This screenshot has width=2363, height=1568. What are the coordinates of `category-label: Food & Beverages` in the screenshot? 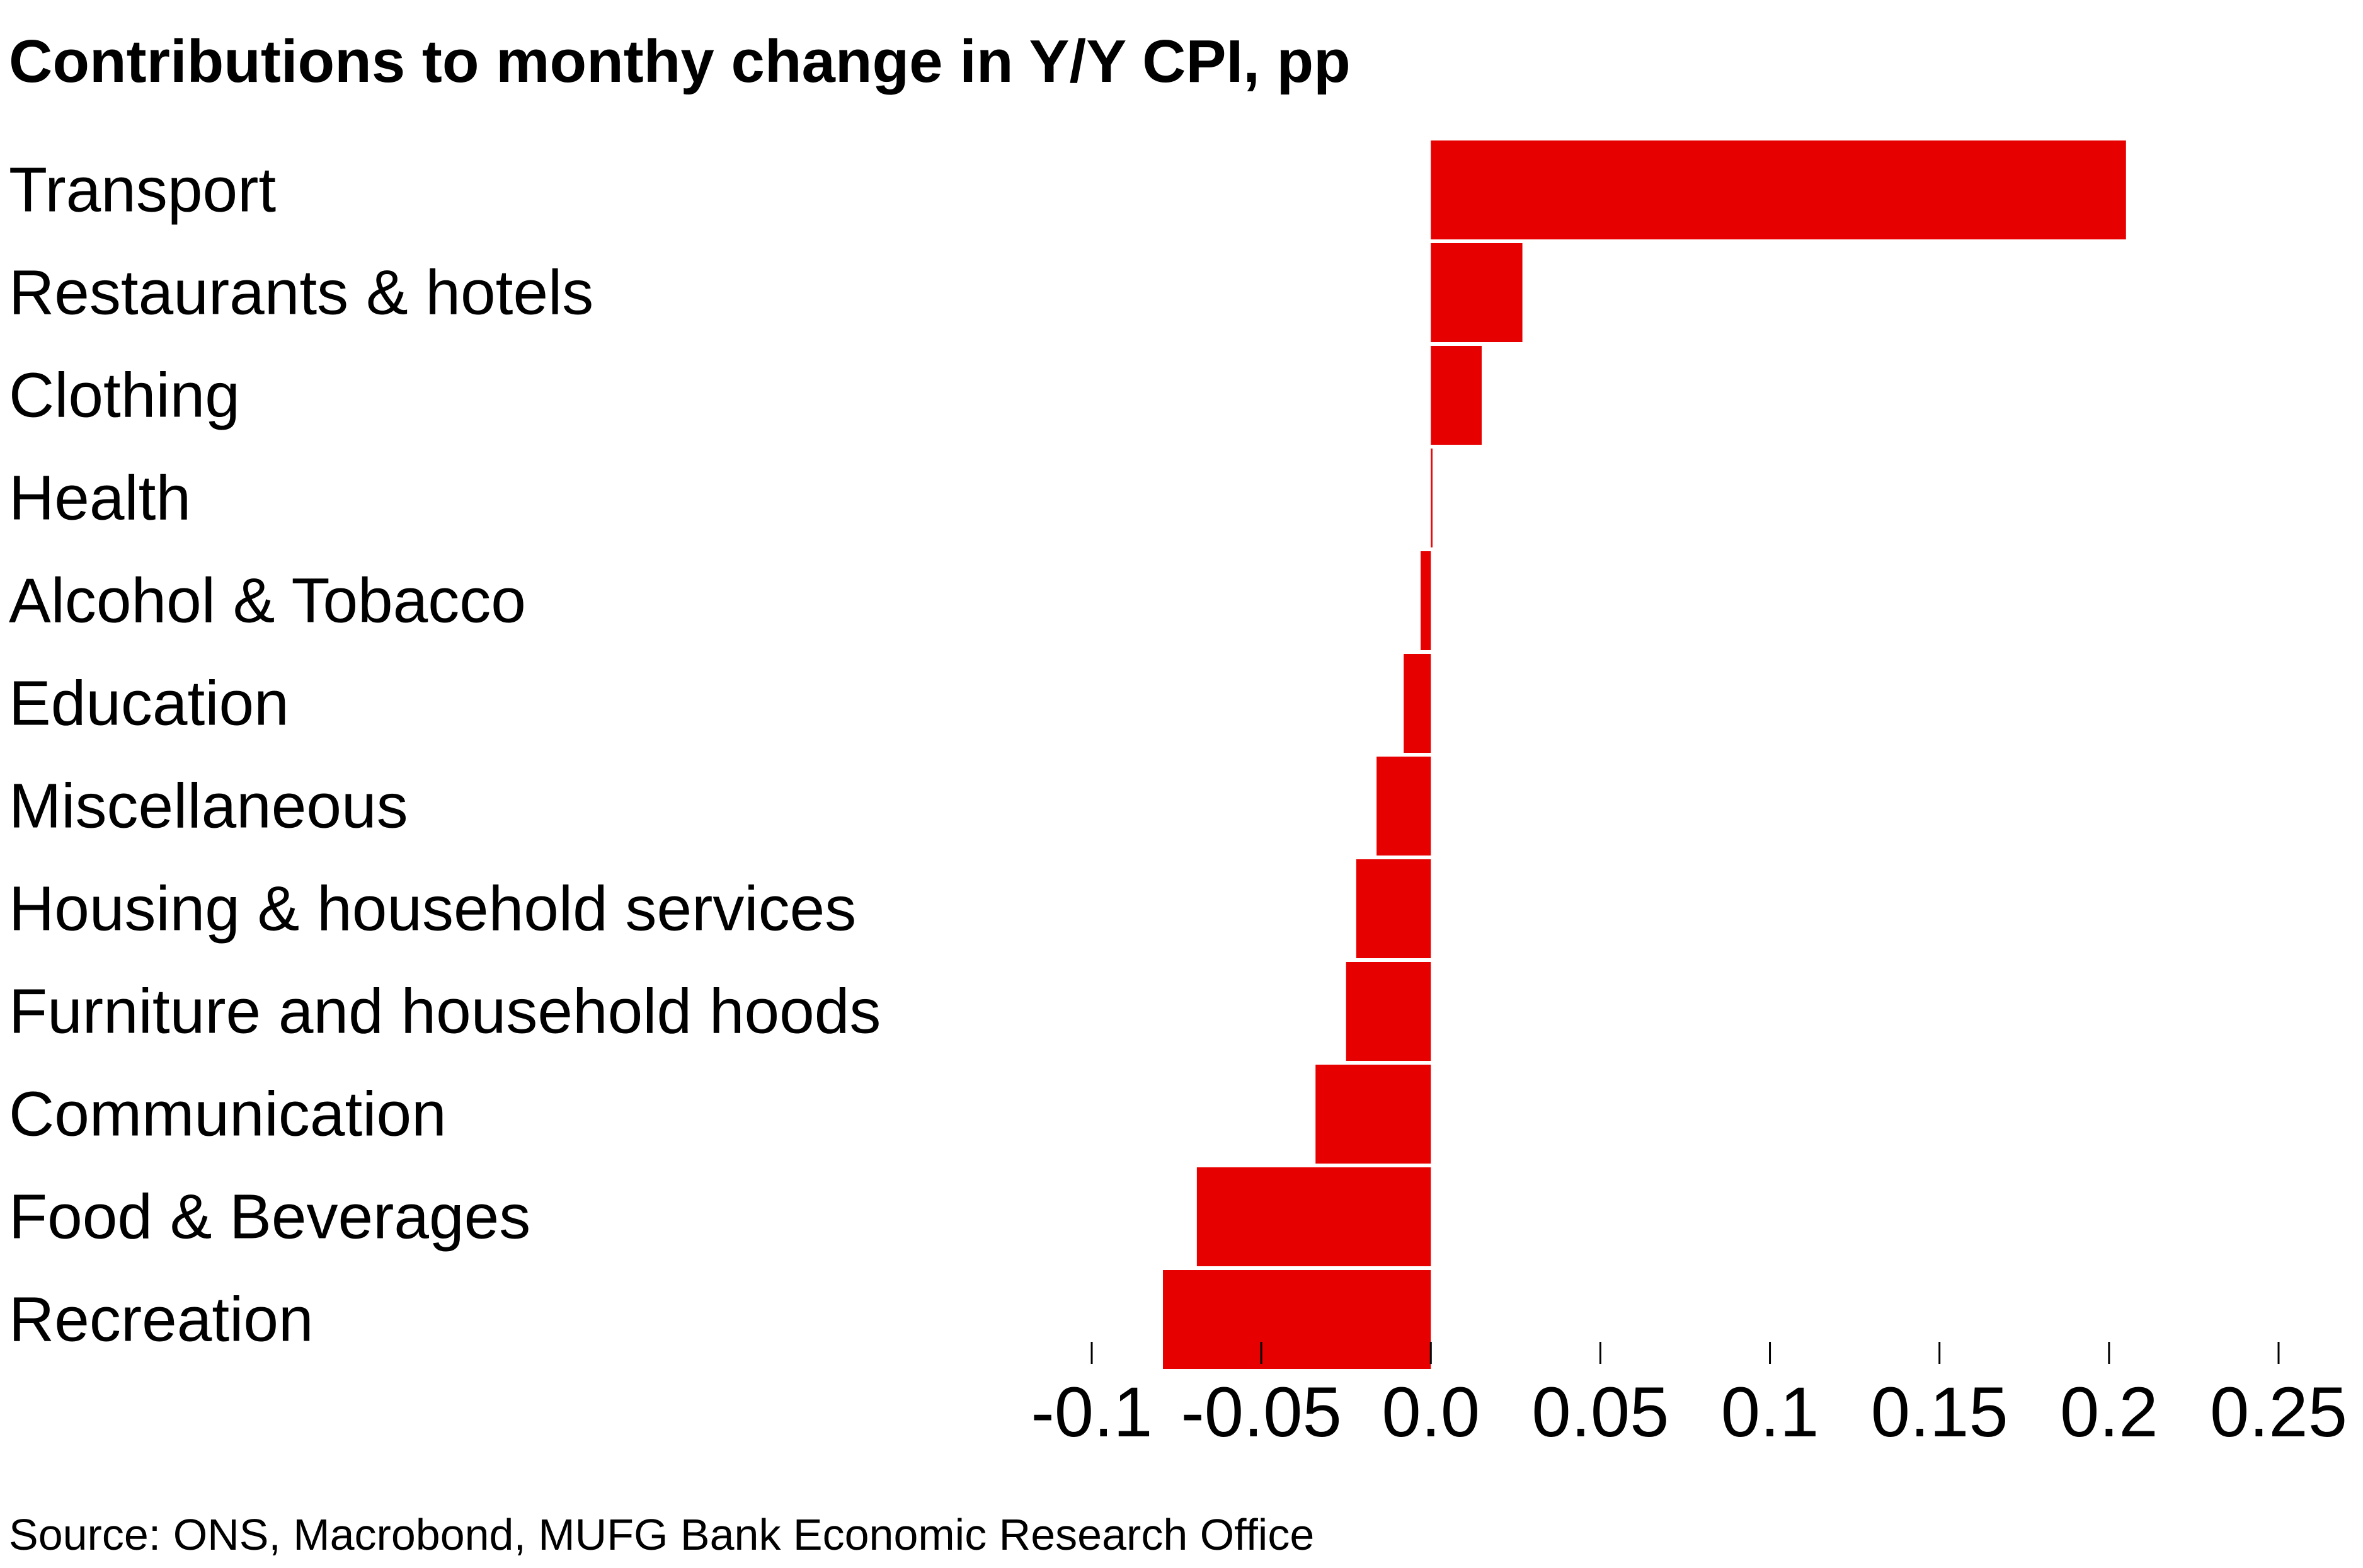 It's located at (269, 1217).